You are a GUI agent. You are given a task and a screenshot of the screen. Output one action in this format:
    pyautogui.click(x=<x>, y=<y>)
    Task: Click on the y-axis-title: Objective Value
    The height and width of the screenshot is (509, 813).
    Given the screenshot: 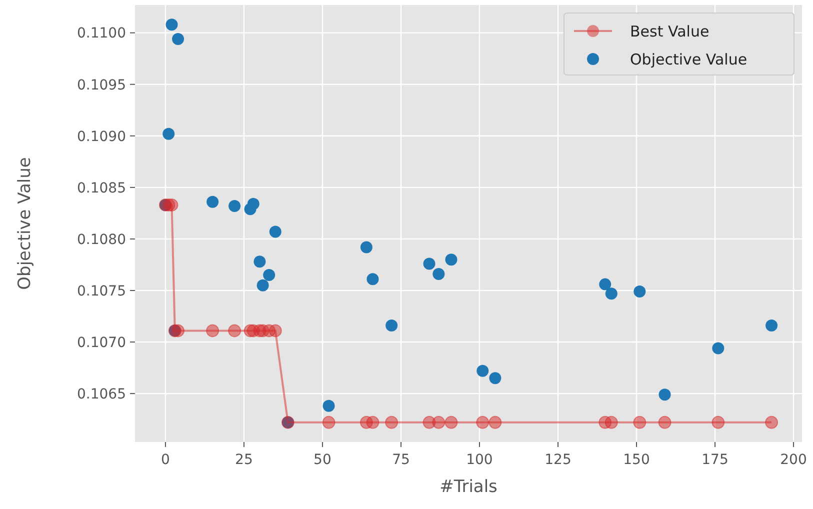 What is the action you would take?
    pyautogui.click(x=25, y=223)
    